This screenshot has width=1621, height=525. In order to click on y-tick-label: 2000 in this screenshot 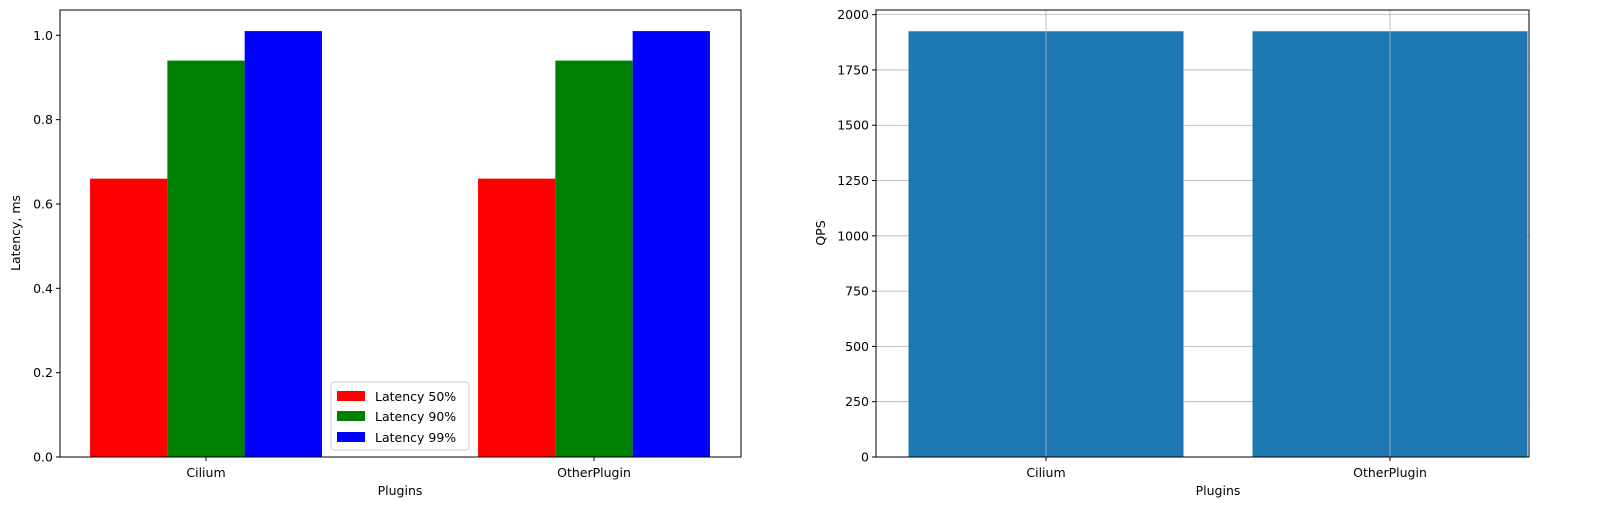, I will do `click(853, 14)`.